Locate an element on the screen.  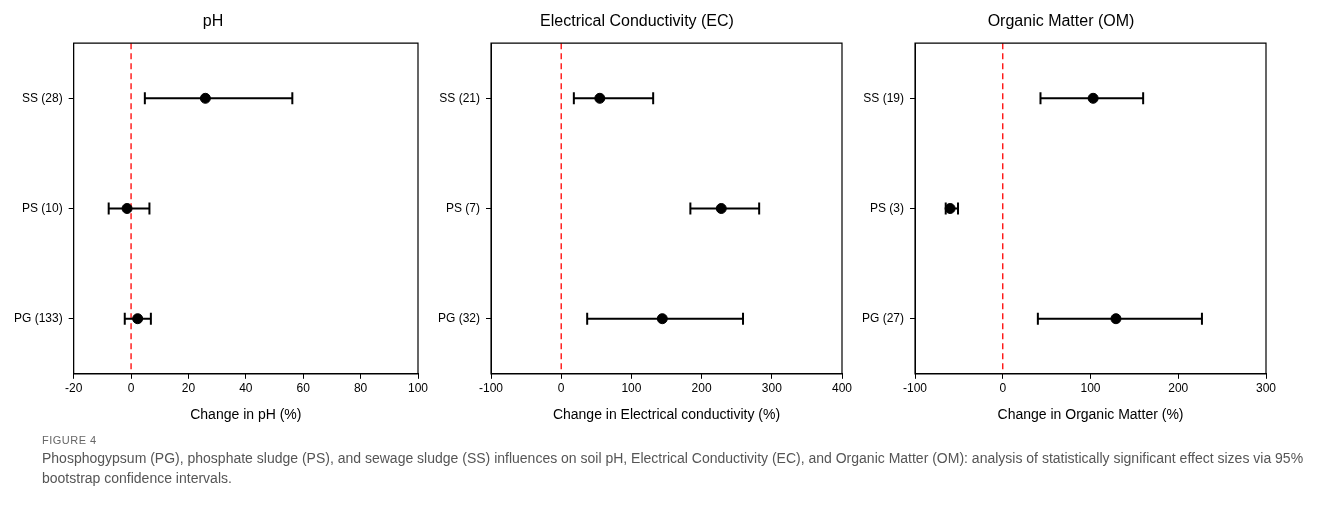
x-tick-label: 80 is located at coordinates (360, 388).